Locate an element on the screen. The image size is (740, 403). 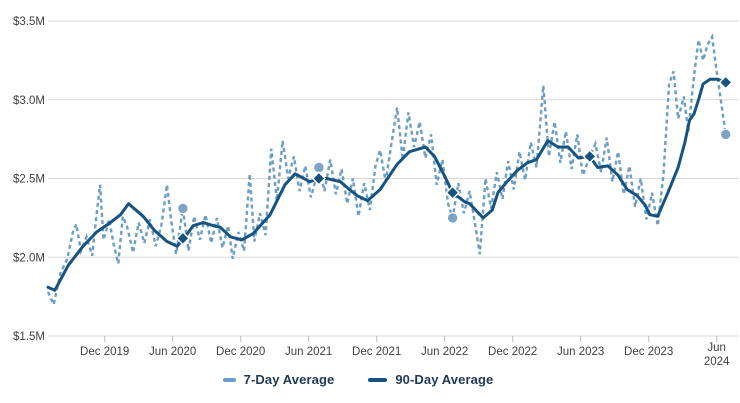
svg-text: Jun 2022 is located at coordinates (444, 352).